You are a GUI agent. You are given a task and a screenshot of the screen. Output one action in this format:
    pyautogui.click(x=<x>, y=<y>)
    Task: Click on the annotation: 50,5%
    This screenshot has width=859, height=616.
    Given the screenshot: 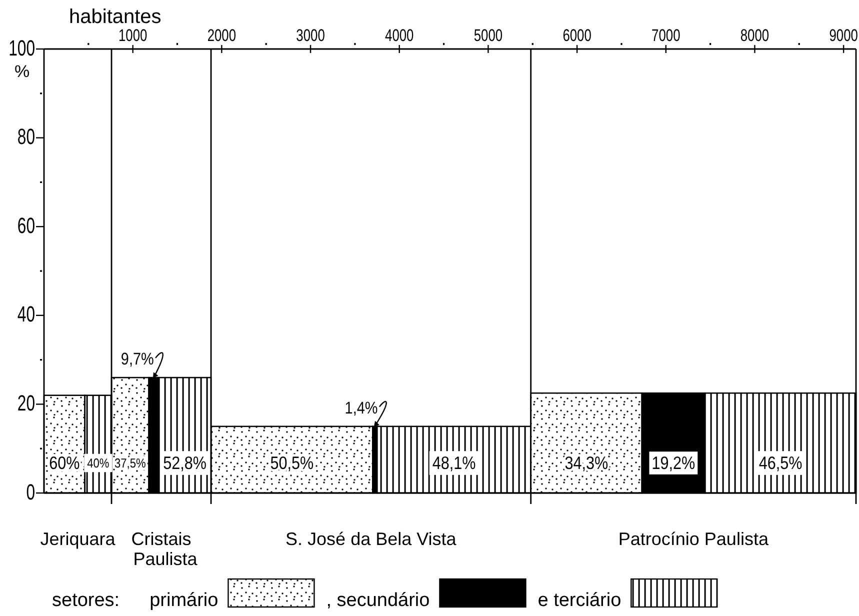 What is the action you would take?
    pyautogui.click(x=292, y=463)
    